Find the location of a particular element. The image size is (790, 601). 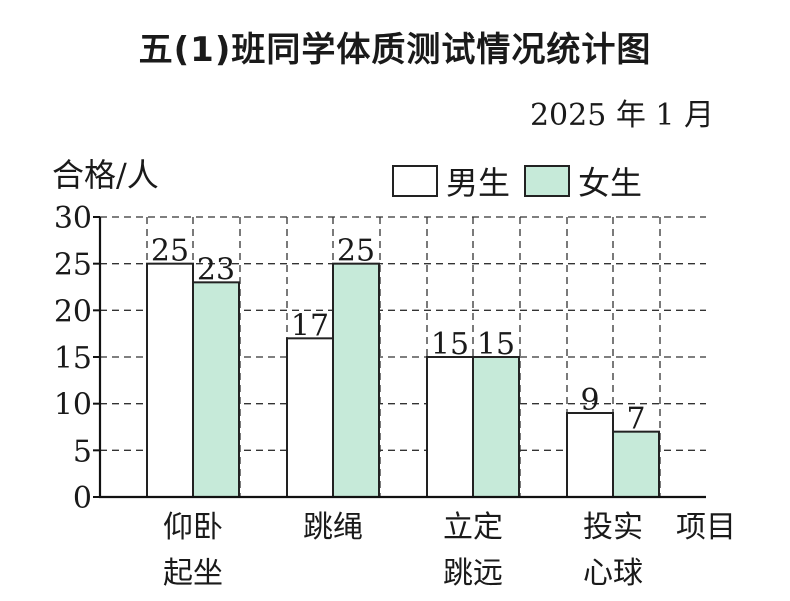

data-label: 9 is located at coordinates (589, 400).